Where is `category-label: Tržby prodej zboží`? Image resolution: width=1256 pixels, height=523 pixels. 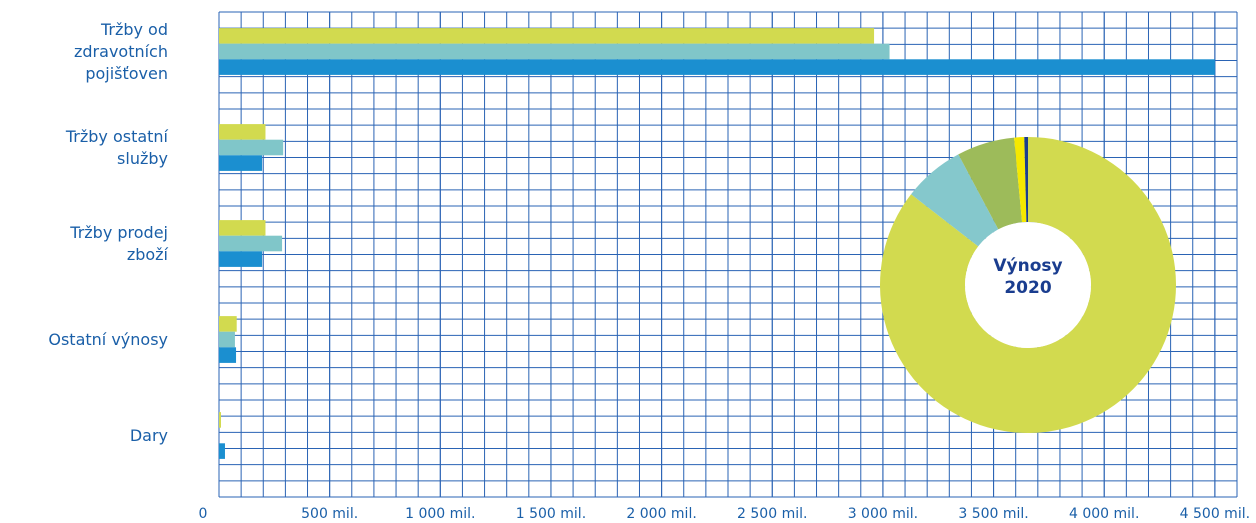 category-label: Tržby prodej zboží is located at coordinates (119, 243).